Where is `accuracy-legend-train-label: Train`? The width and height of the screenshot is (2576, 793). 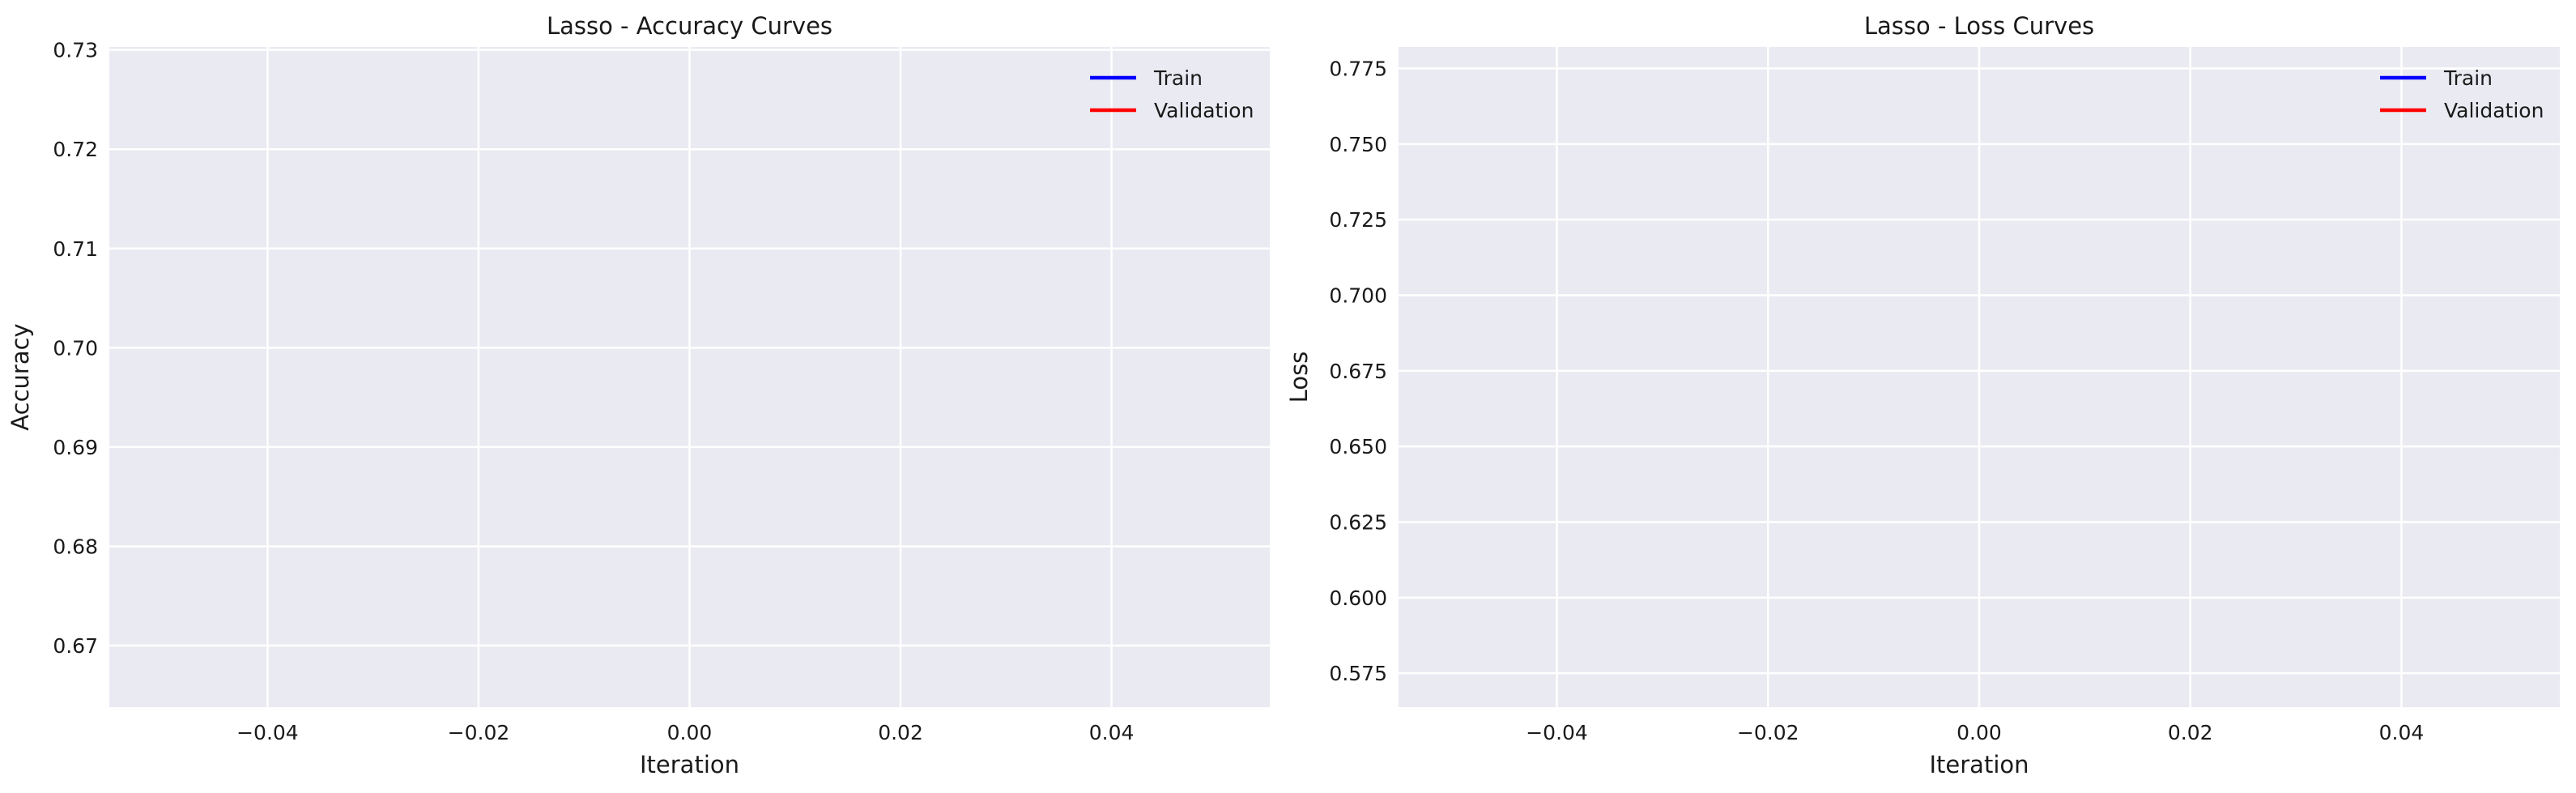
accuracy-legend-train-label: Train is located at coordinates (1178, 78).